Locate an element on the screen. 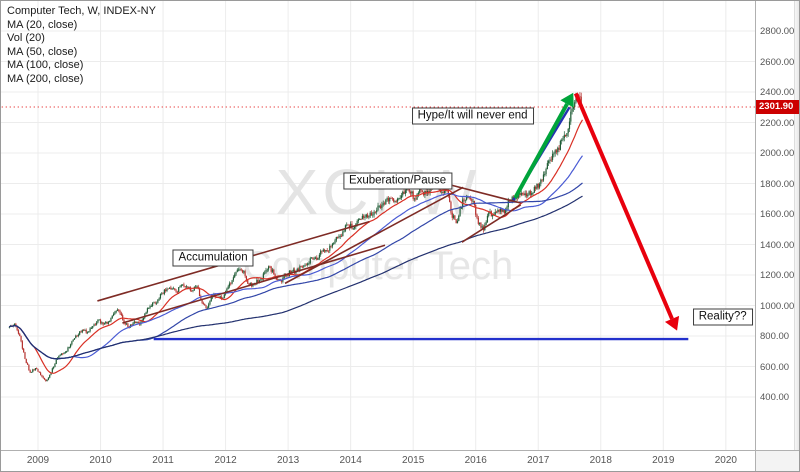 The width and height of the screenshot is (800, 472). annotation-accumulation: Accumulation is located at coordinates (213, 258).